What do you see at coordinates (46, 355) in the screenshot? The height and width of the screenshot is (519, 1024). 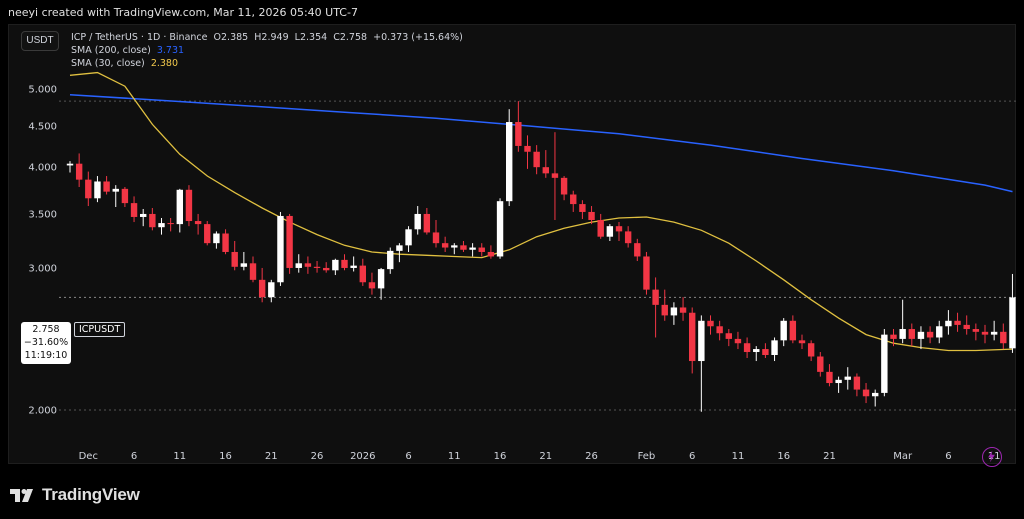 I see `price-marker-countdown: 11:19:10` at bounding box center [46, 355].